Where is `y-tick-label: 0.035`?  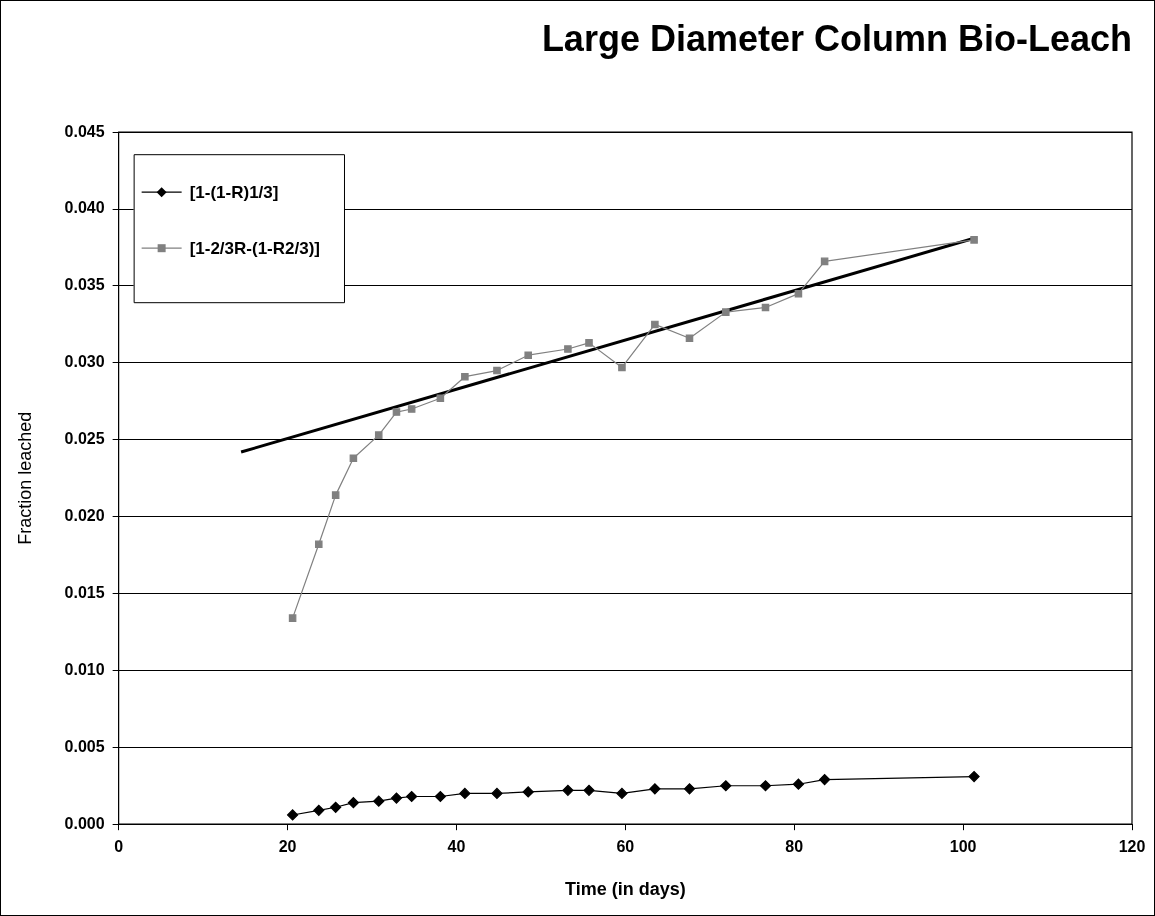 y-tick-label: 0.035 is located at coordinates (84, 285).